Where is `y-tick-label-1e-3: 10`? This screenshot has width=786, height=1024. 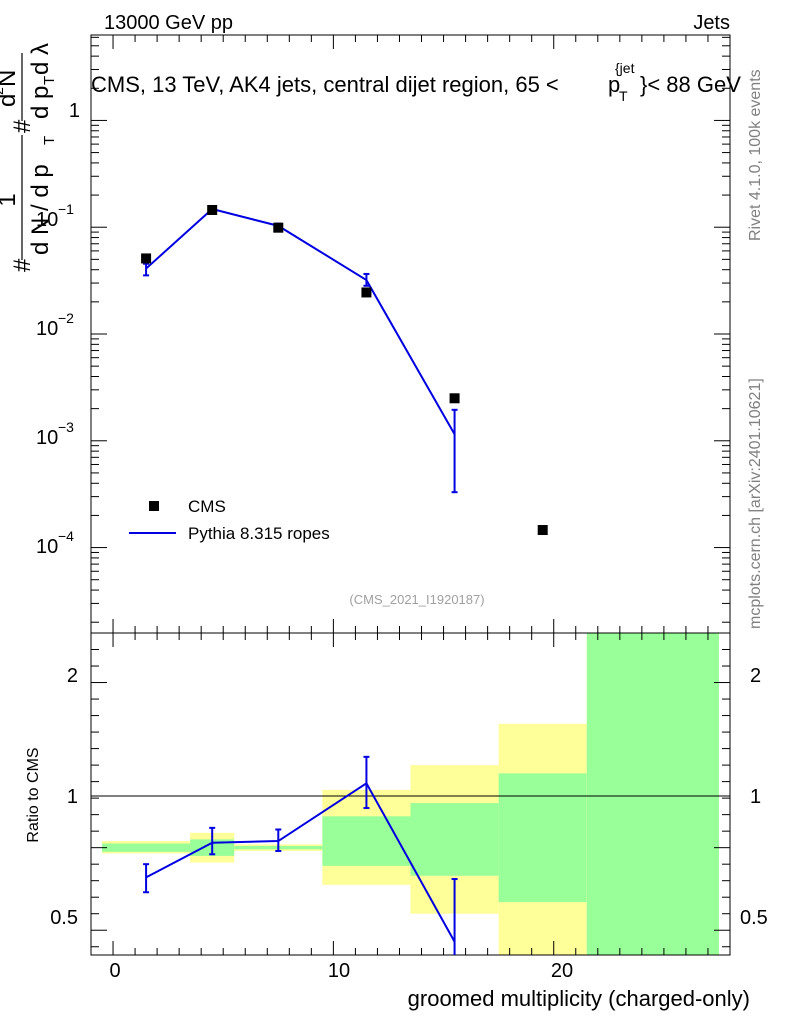 y-tick-label-1e-3: 10 is located at coordinates (47, 438).